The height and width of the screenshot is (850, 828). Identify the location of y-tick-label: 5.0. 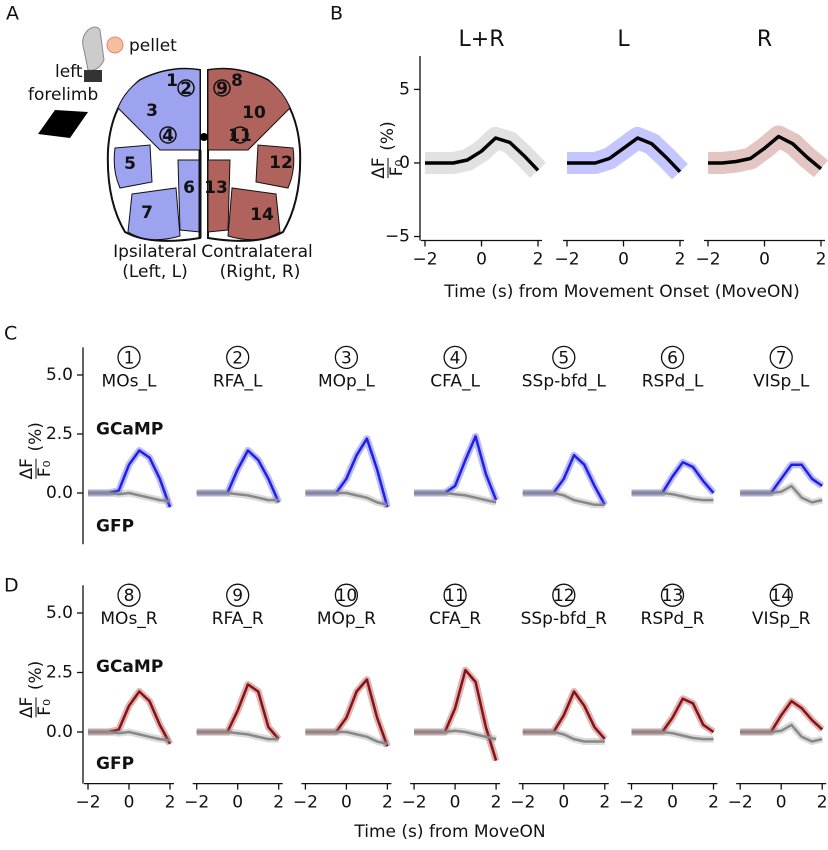
(59, 613).